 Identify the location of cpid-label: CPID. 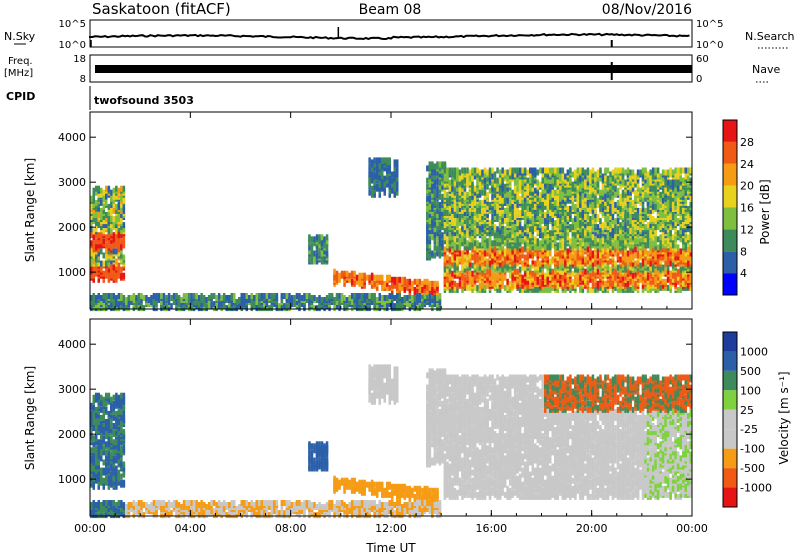
(20, 96).